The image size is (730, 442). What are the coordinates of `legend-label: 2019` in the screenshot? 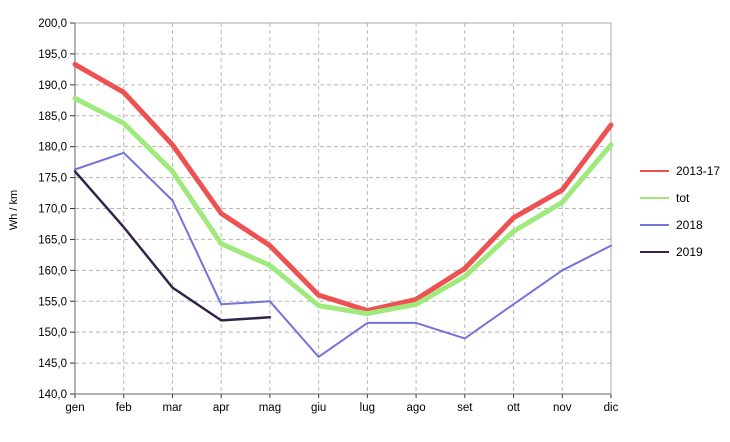 It's located at (689, 251).